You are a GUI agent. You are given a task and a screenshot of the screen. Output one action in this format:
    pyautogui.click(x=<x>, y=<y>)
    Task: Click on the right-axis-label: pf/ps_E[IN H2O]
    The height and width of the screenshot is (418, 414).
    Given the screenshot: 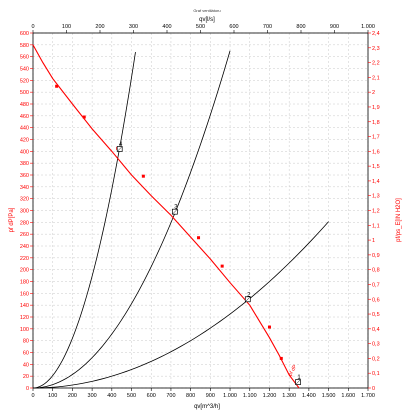 What is the action you would take?
    pyautogui.click(x=399, y=220)
    